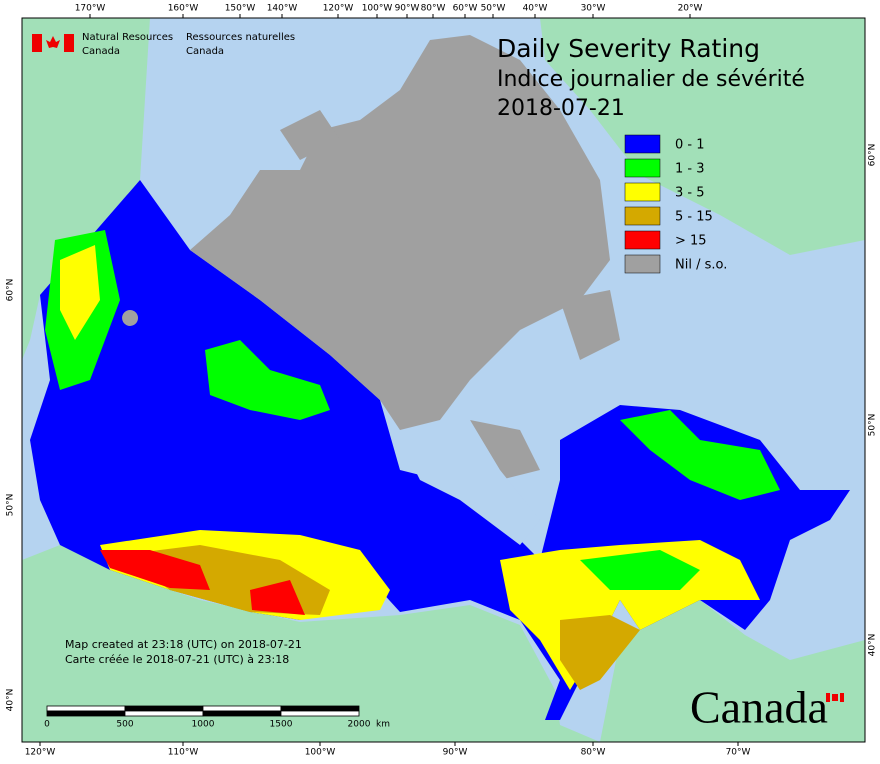 The width and height of the screenshot is (880, 764). What do you see at coordinates (240, 9) in the screenshot?
I see `lon-label: 150°W` at bounding box center [240, 9].